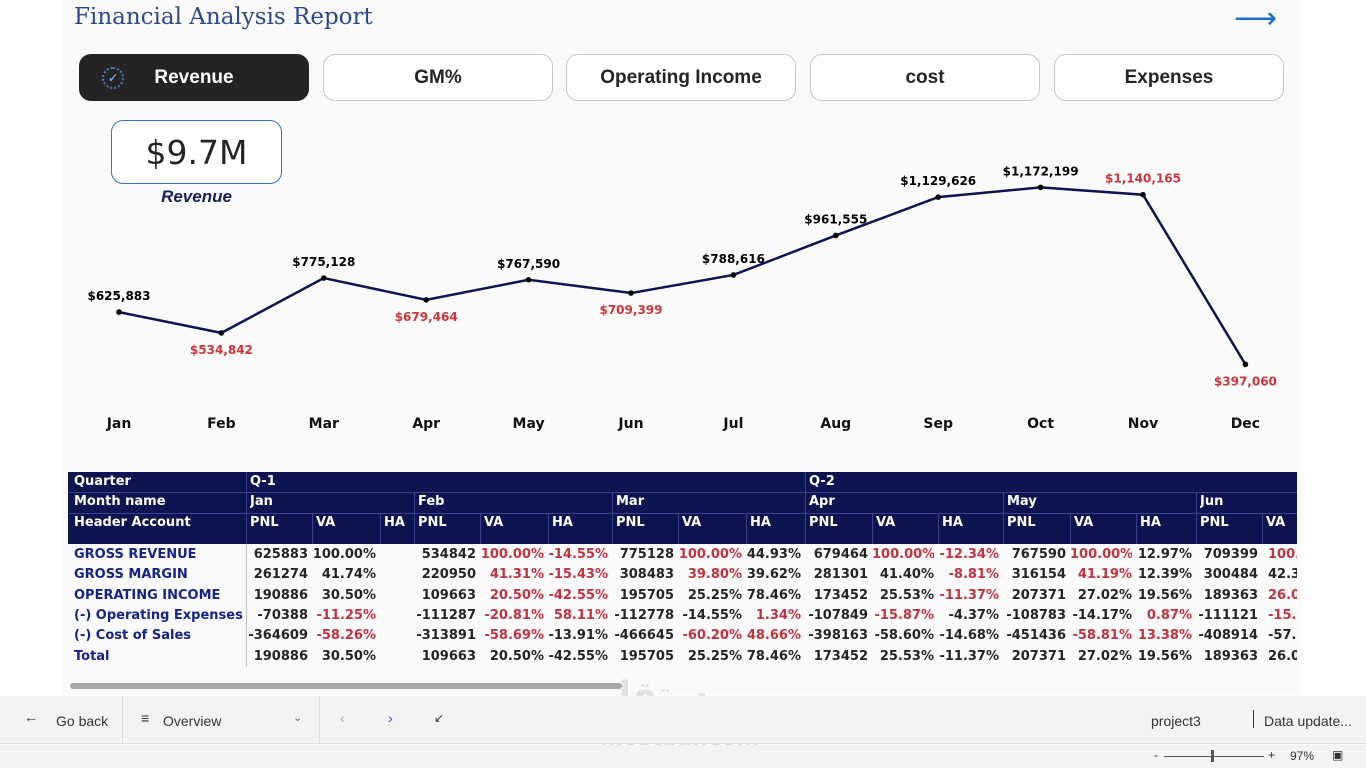 The width and height of the screenshot is (1366, 768). I want to click on tab-expenses: Expenses, so click(1169, 77).